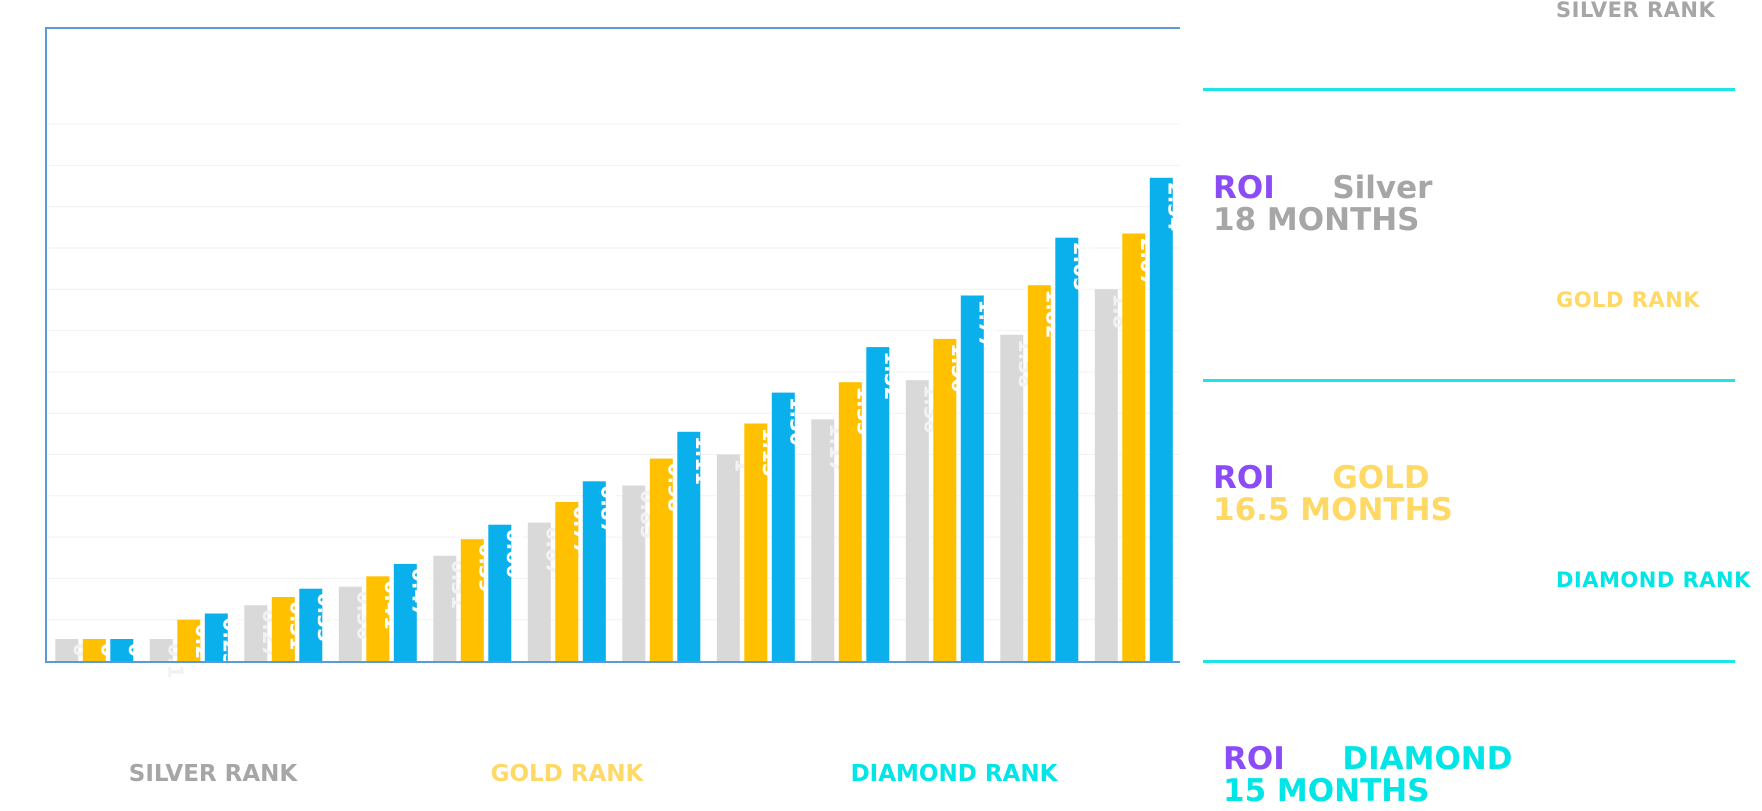  Describe the element at coordinates (568, 774) in the screenshot. I see `legend-gold: GOLD RANK` at that location.